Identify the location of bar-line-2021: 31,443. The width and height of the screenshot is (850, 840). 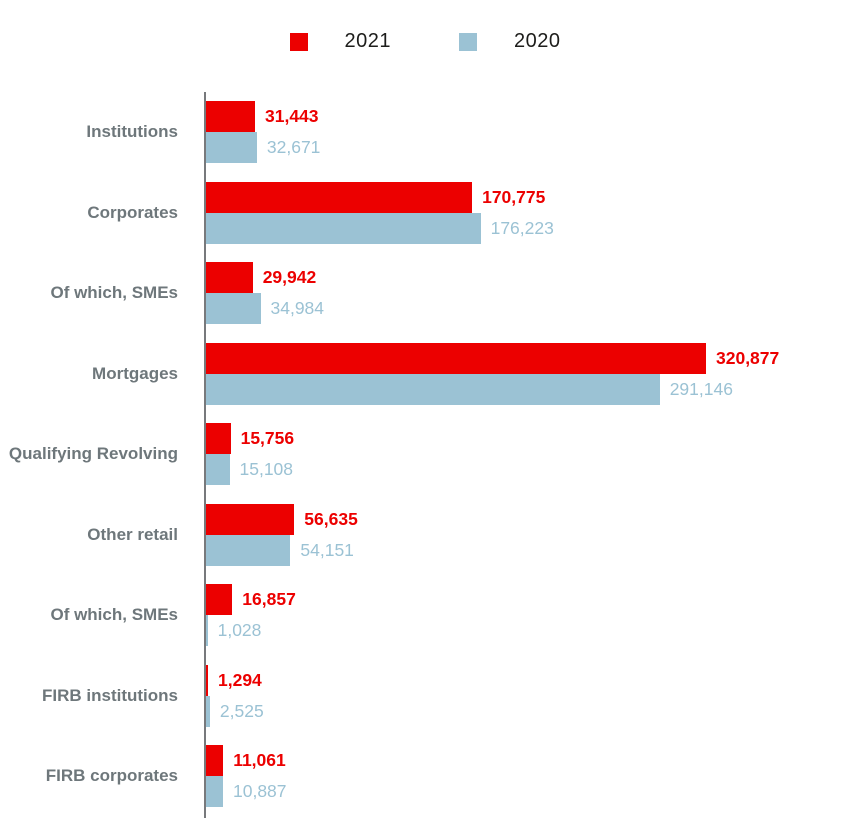
(263, 117).